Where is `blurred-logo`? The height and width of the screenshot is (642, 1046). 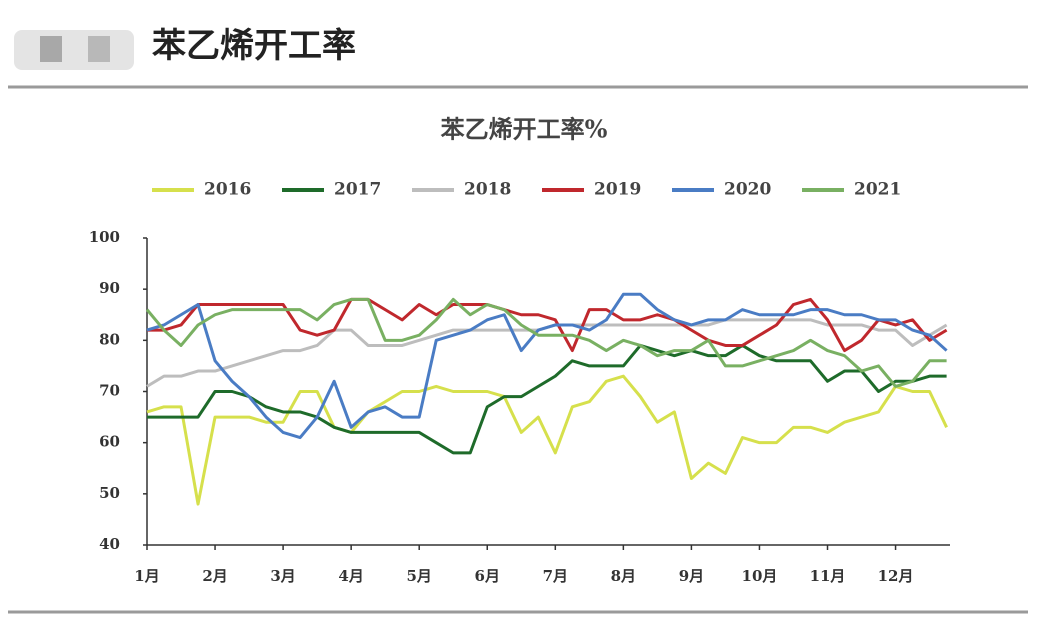 blurred-logo is located at coordinates (74, 50).